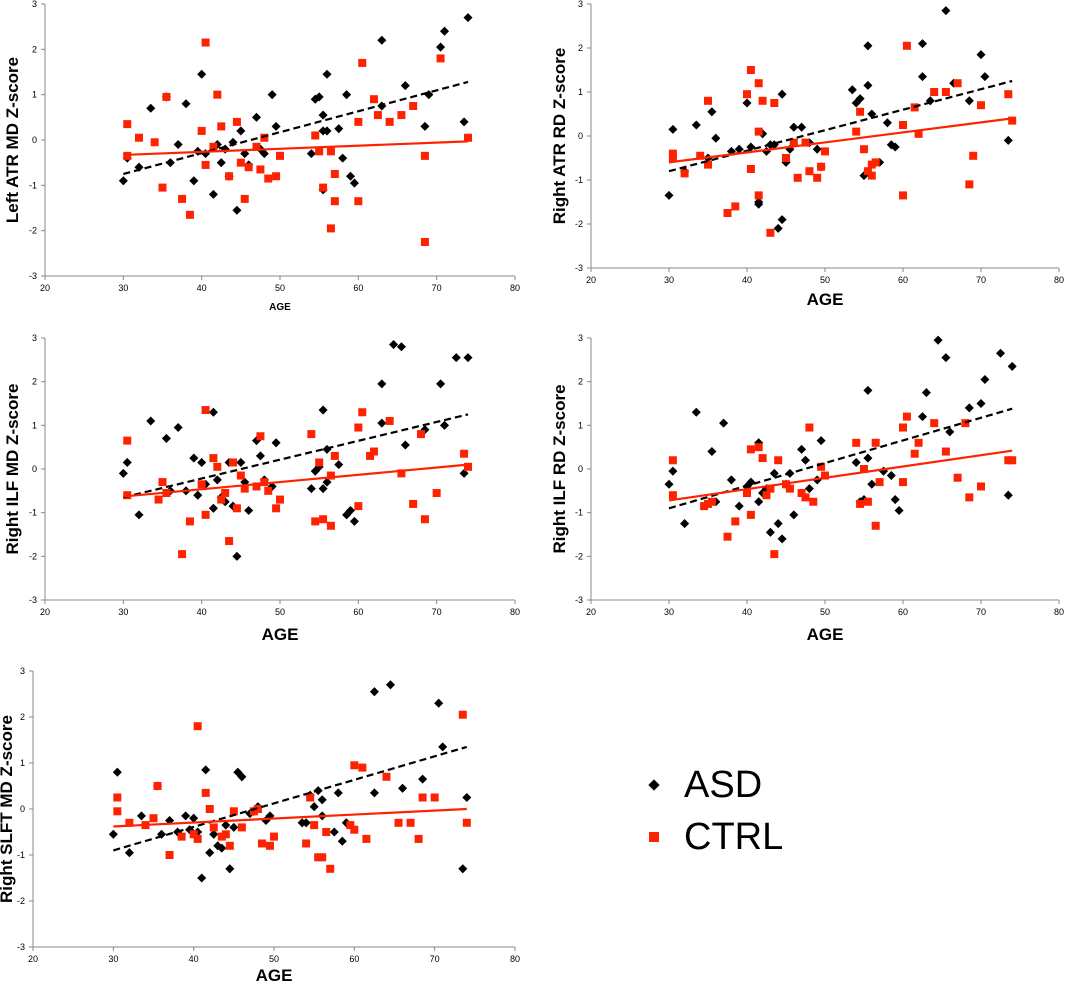 This screenshot has width=1067, height=988. What do you see at coordinates (903, 280) in the screenshot?
I see `x-tick-label: 60` at bounding box center [903, 280].